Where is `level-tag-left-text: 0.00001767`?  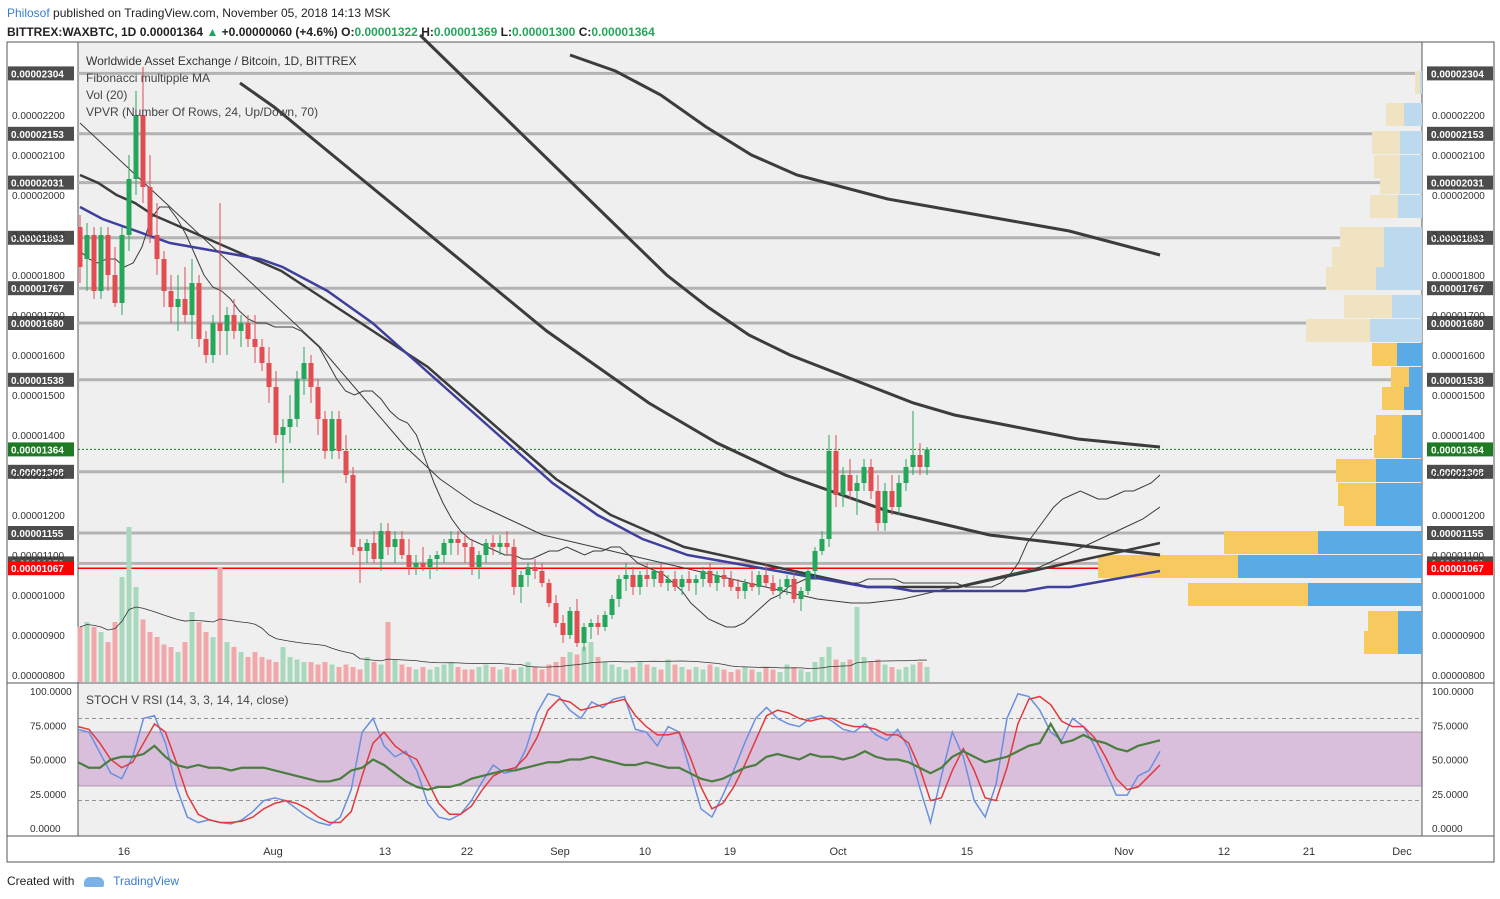
level-tag-left-text: 0.00001767 is located at coordinates (37, 289).